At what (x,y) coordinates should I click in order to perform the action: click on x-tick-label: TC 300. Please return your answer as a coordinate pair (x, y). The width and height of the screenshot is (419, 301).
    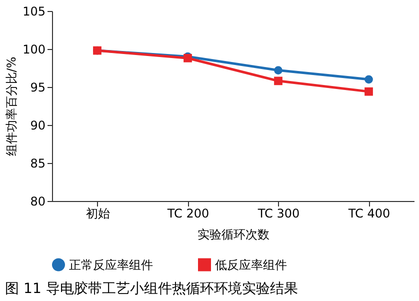
    Looking at the image, I should click on (278, 213).